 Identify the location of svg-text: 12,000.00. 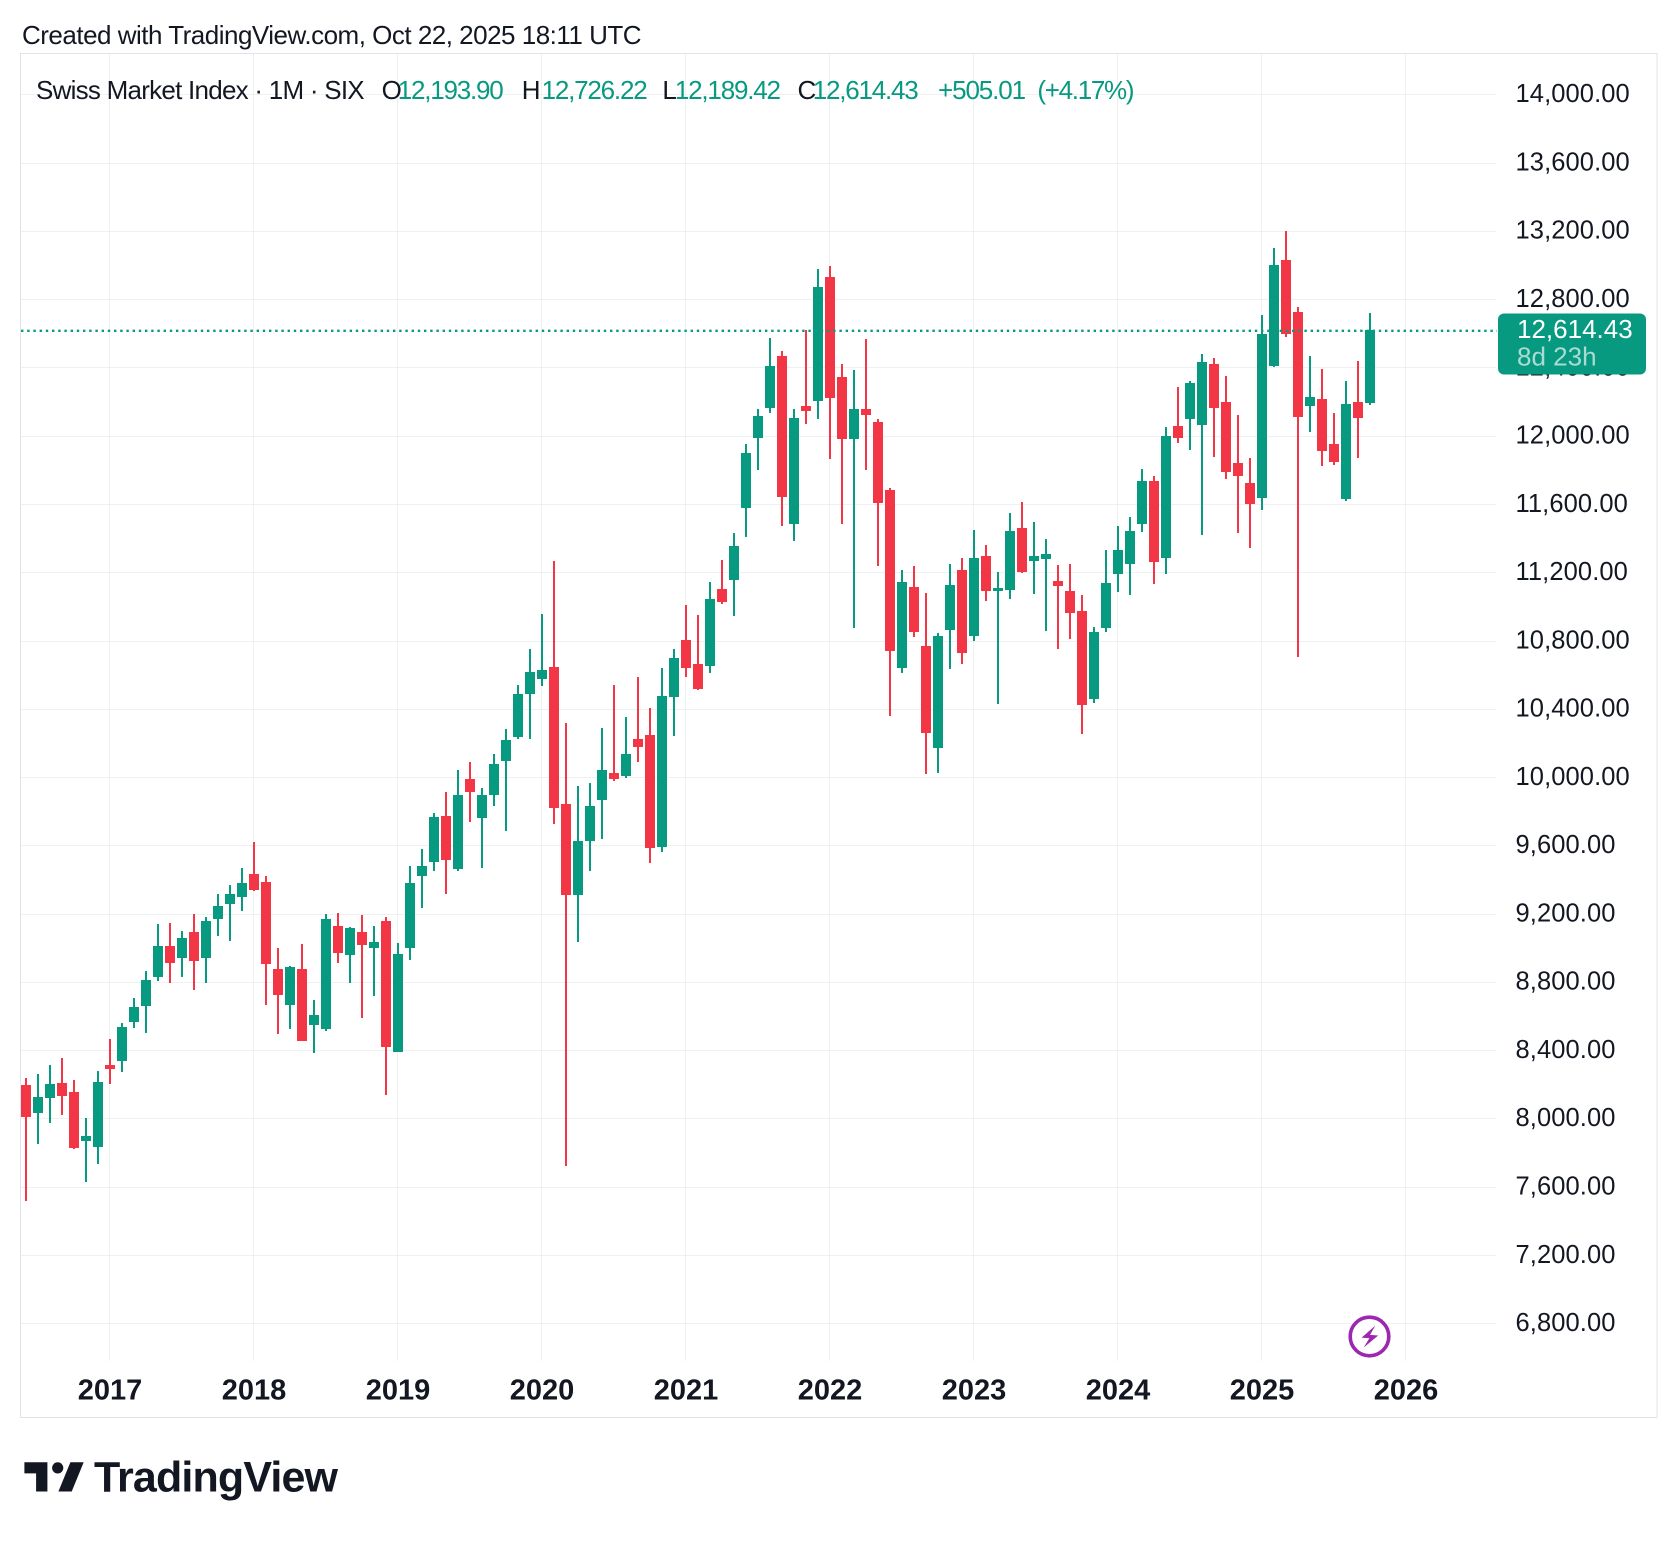
(1573, 436).